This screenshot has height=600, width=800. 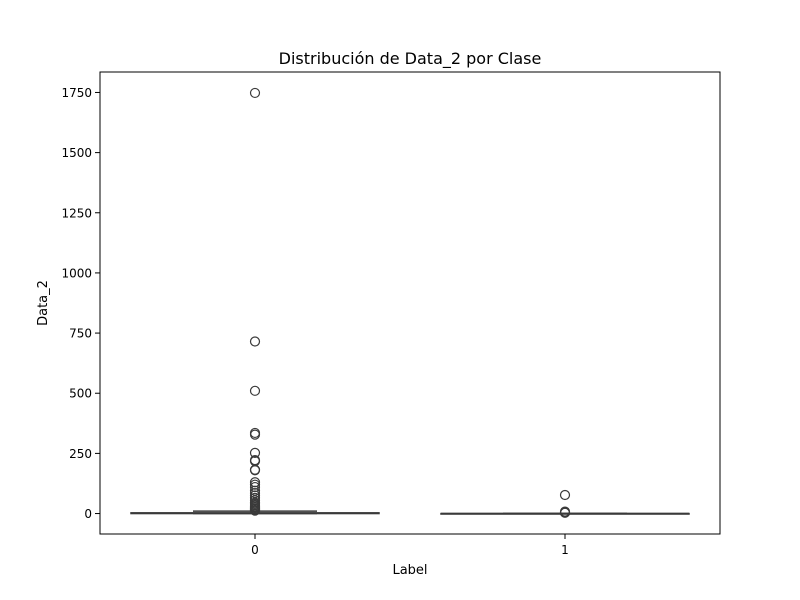 I want to click on y-tick-label: 1250, so click(x=76, y=213).